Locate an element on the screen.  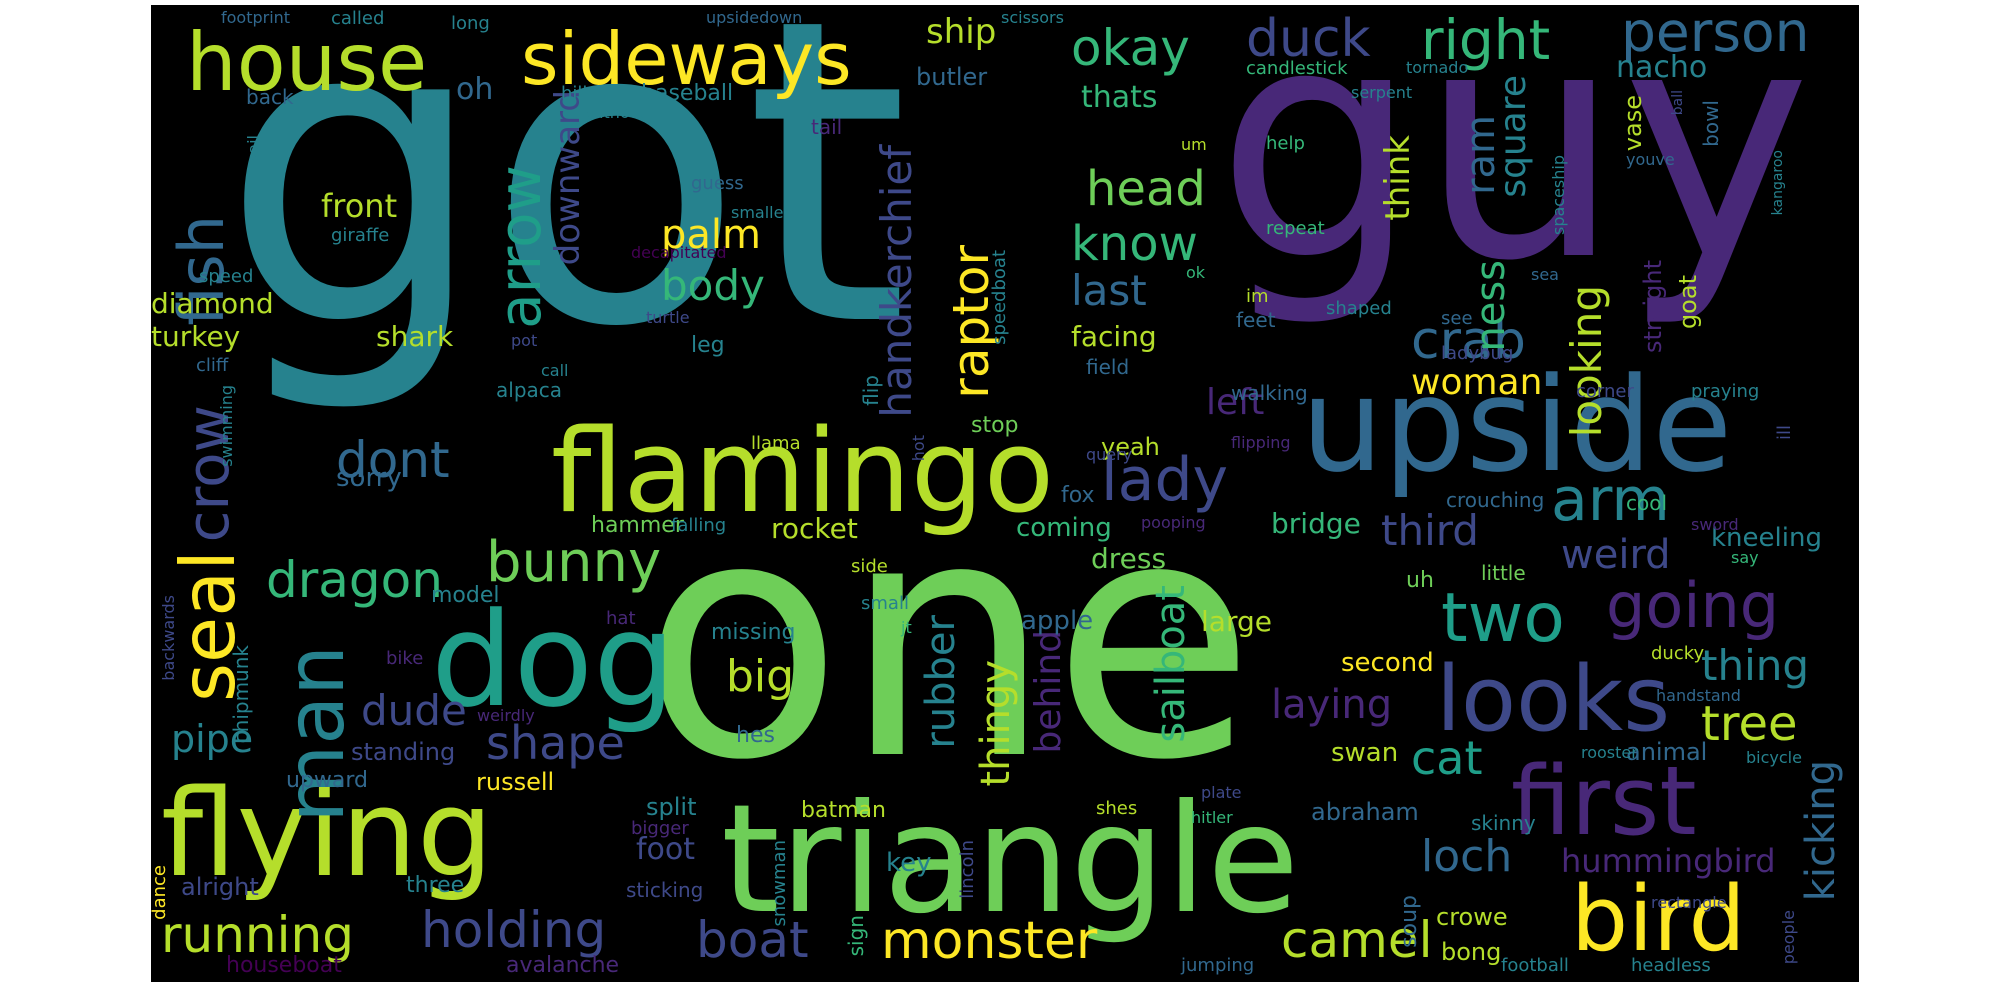
word-camel: camel is located at coordinates (1357, 940).